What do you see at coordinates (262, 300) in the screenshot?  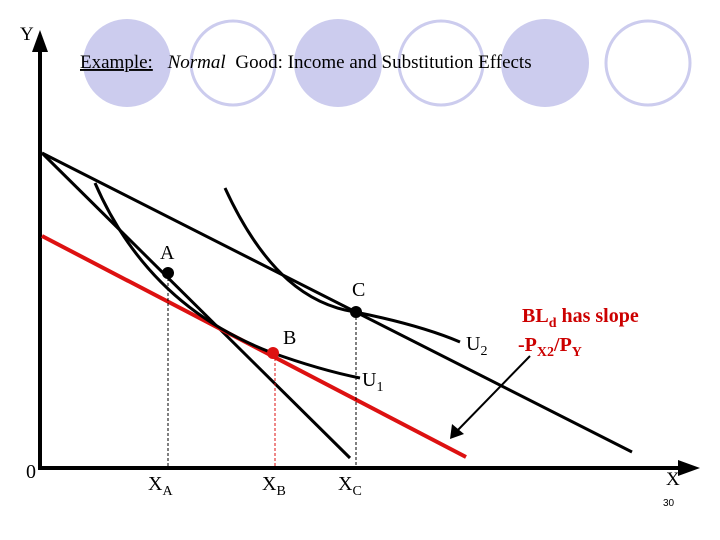 I see `equilibrium-points: A B C` at bounding box center [262, 300].